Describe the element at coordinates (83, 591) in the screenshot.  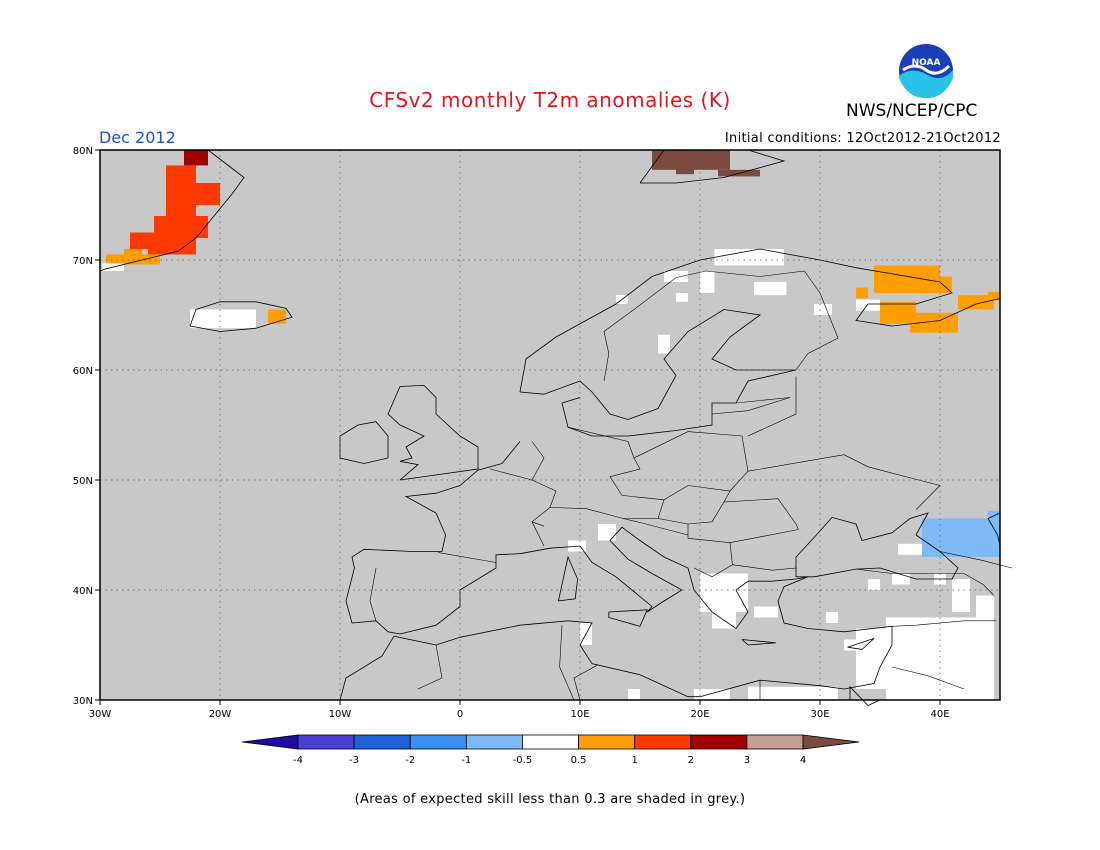
I see `lat-tick-label: 40N` at that location.